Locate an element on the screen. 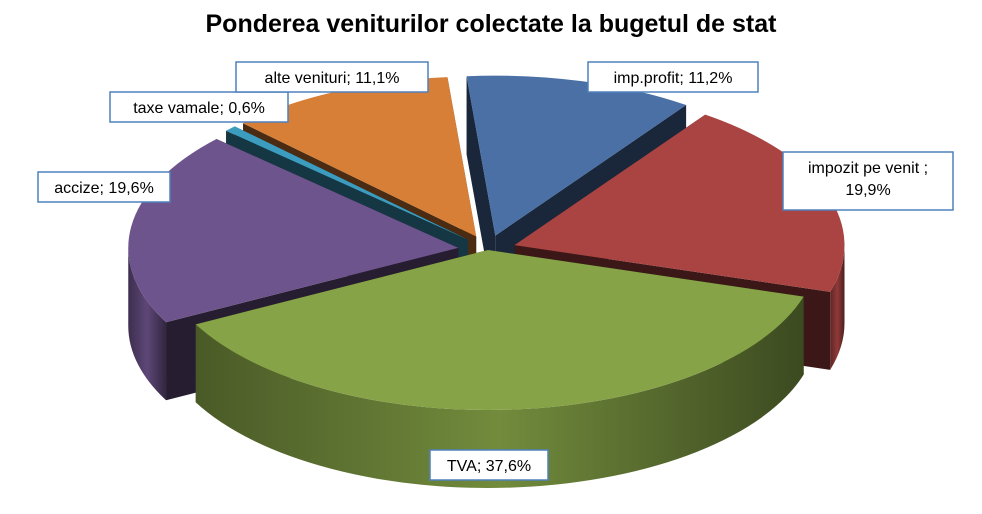 The image size is (982, 514). data-label-impozit-pe-venit: impozit pe venit ; 19,9% is located at coordinates (868, 181).